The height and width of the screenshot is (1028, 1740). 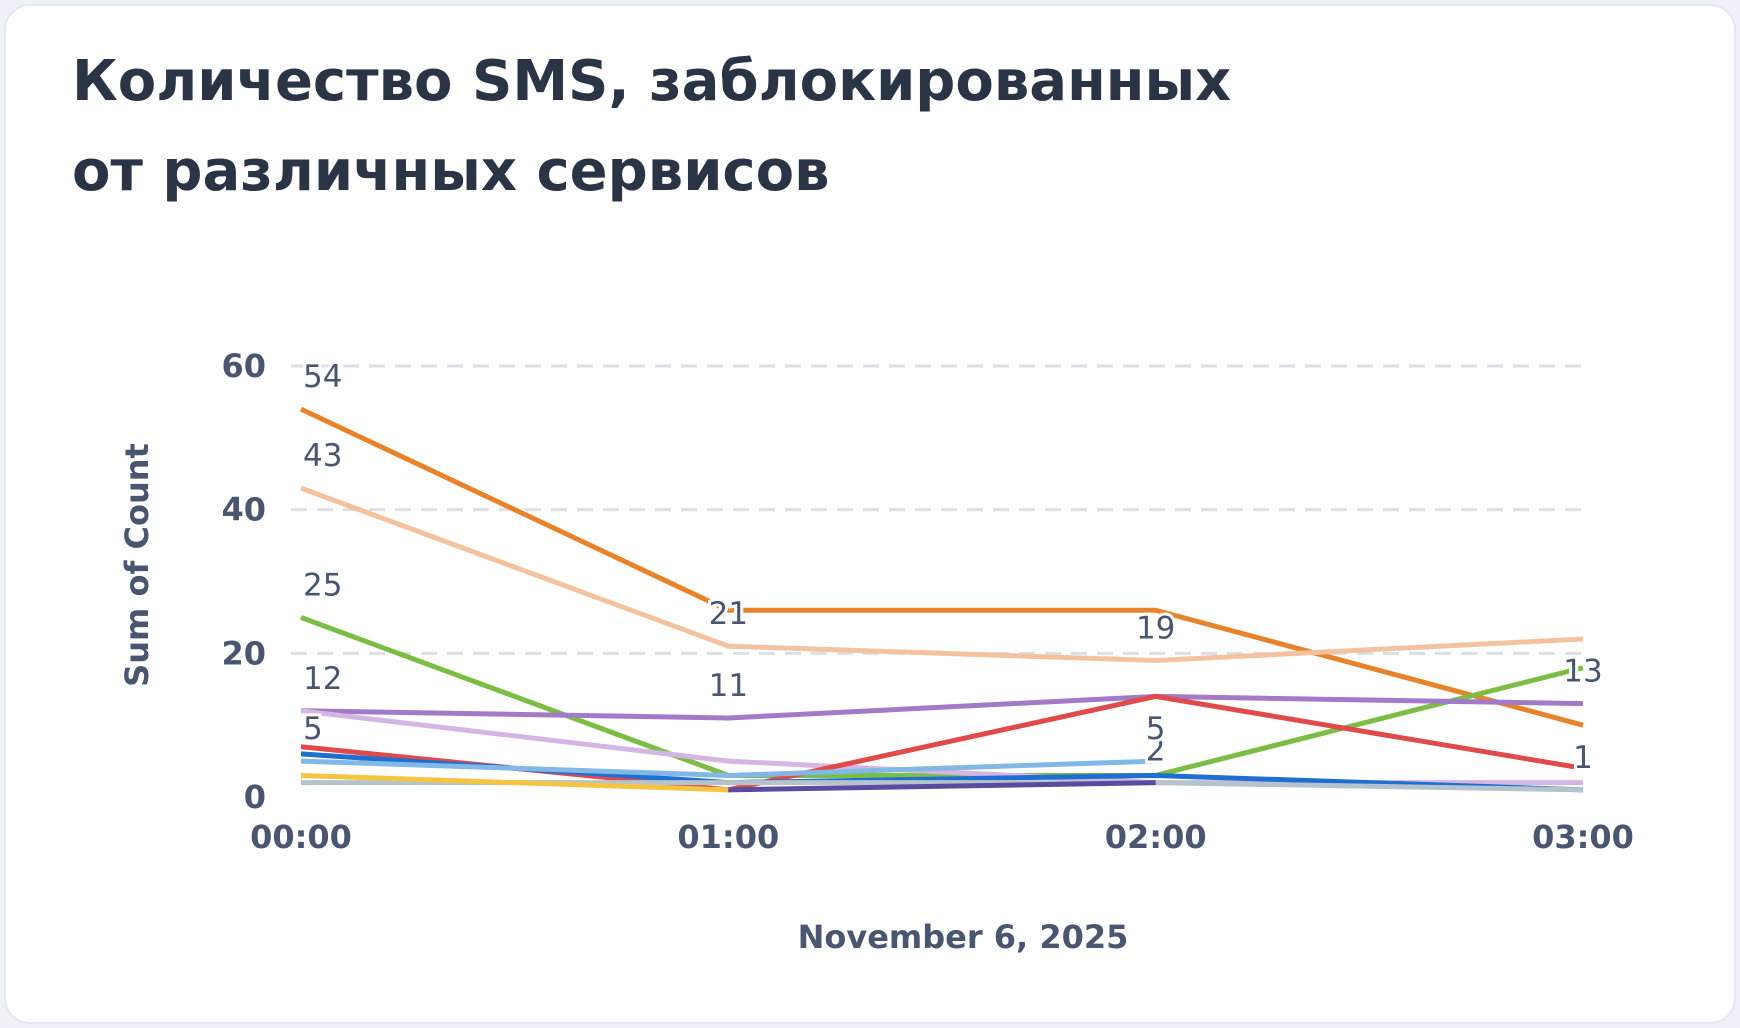 What do you see at coordinates (243, 366) in the screenshot?
I see `y-tick-label: 60` at bounding box center [243, 366].